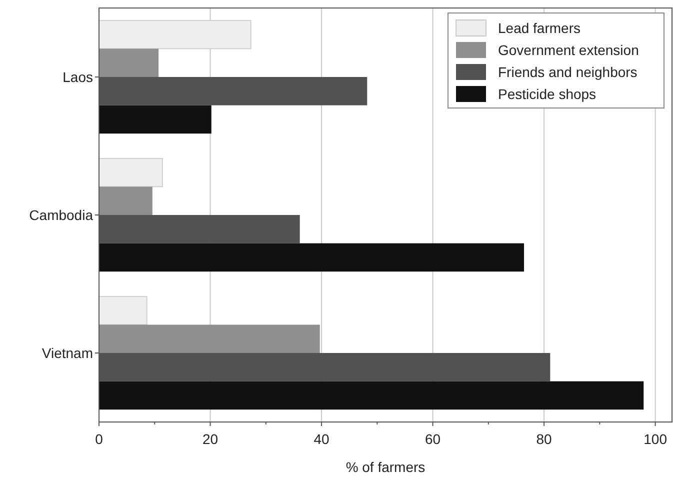 The height and width of the screenshot is (484, 673). Describe the element at coordinates (210, 439) in the screenshot. I see `x-tick-label: 20` at that location.